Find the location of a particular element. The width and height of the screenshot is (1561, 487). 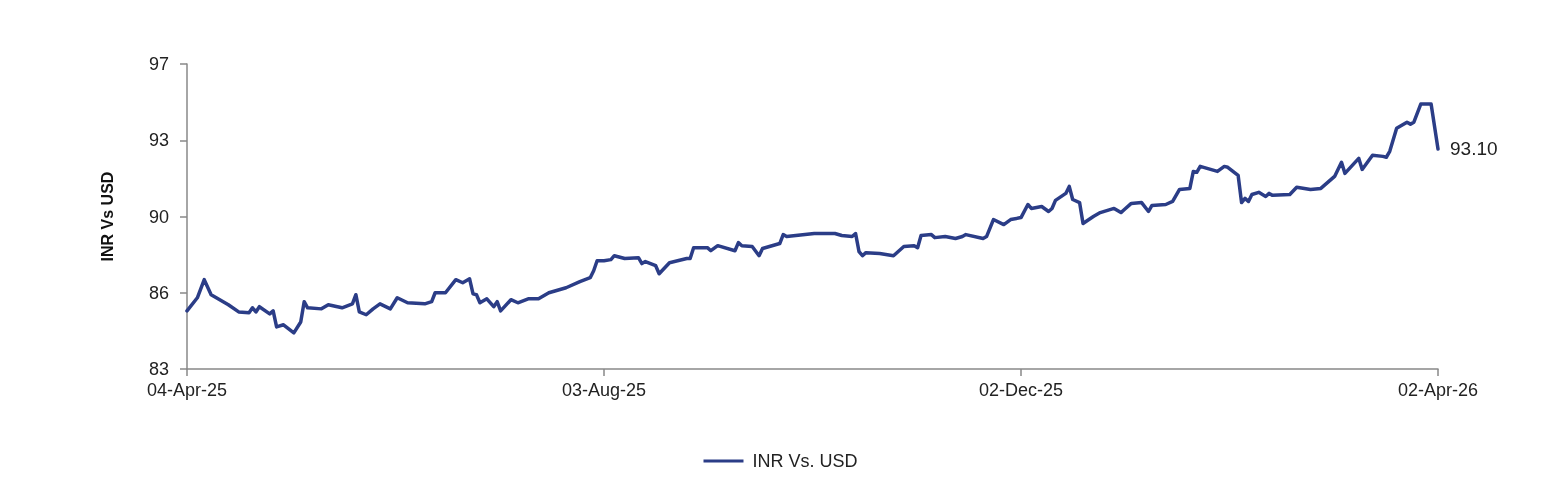

y-axis-title: INR Vs USD is located at coordinates (107, 216).